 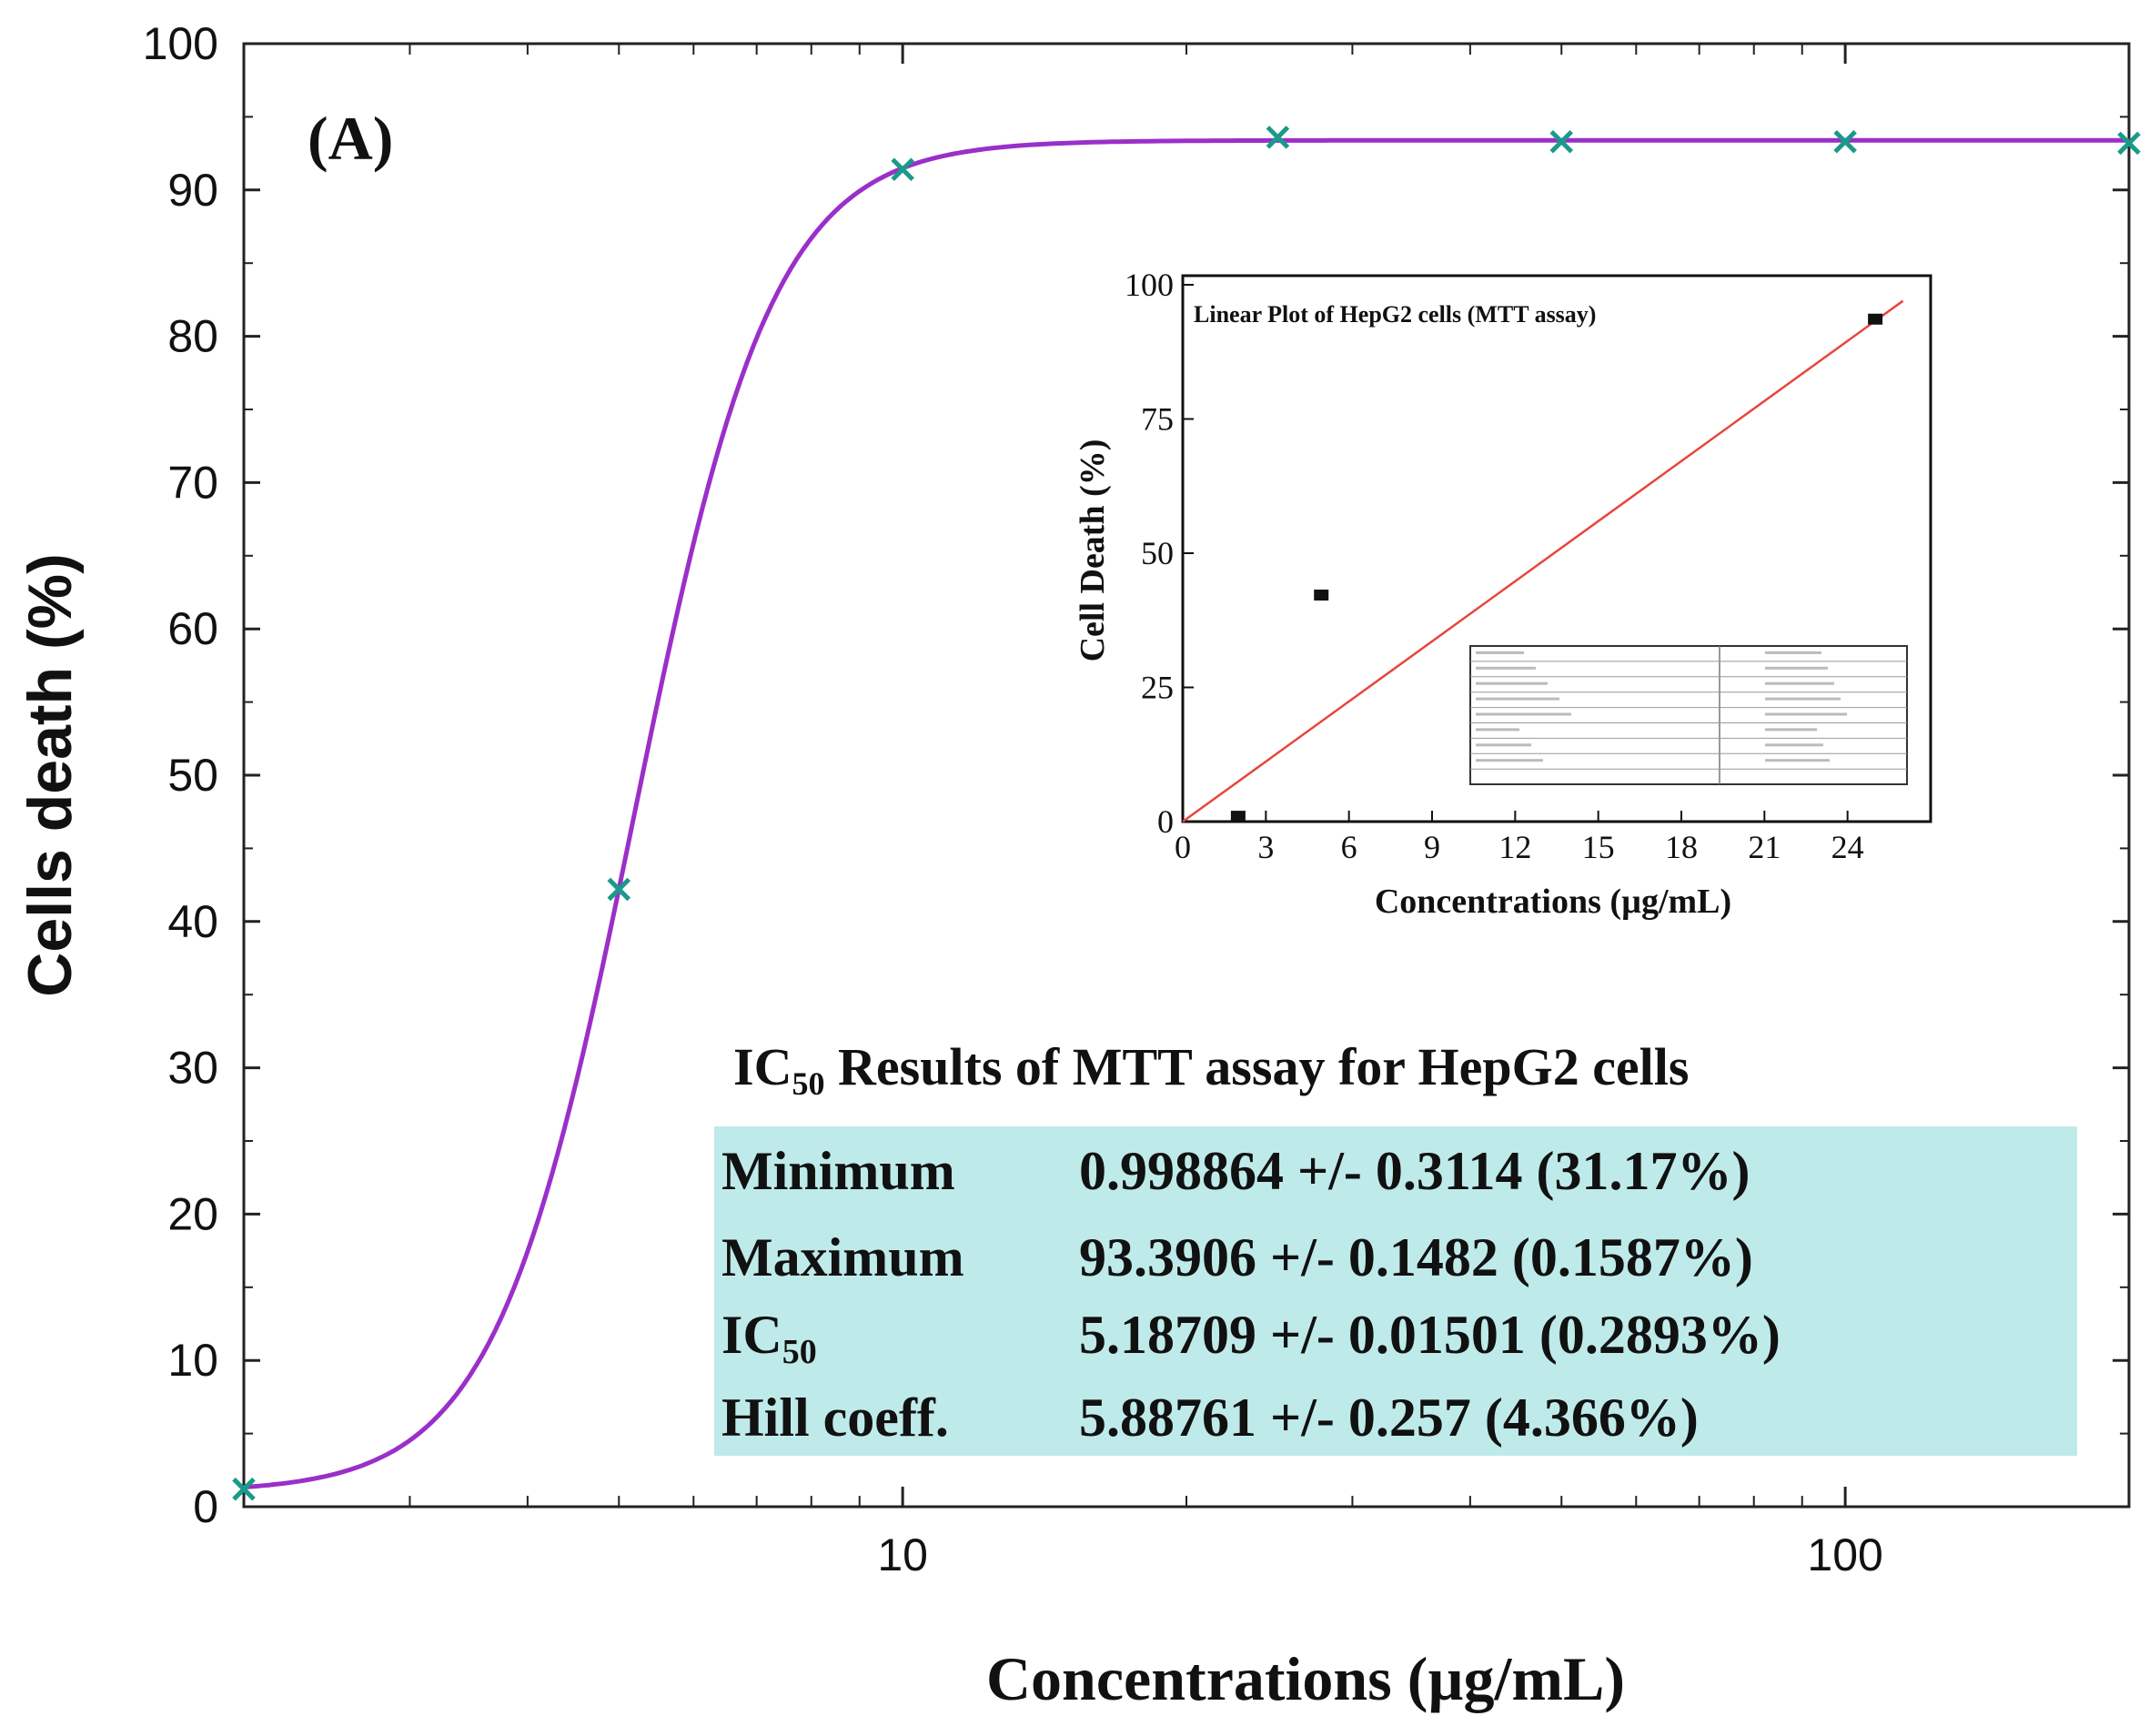 I want to click on y-tick-label: 60, so click(x=192, y=628).